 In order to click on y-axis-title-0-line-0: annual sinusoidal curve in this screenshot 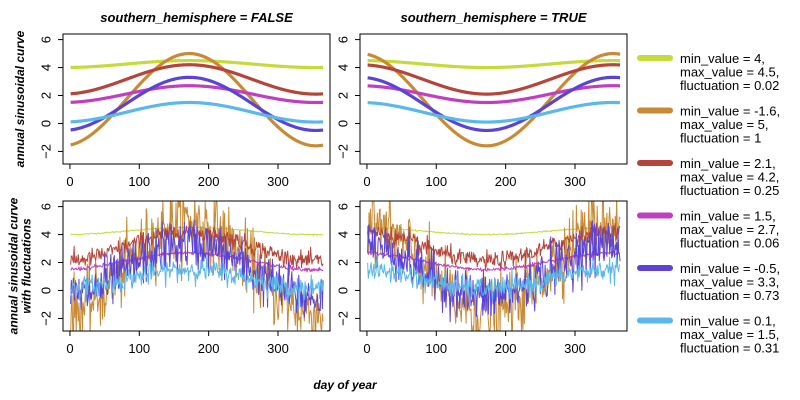, I will do `click(20, 98)`.